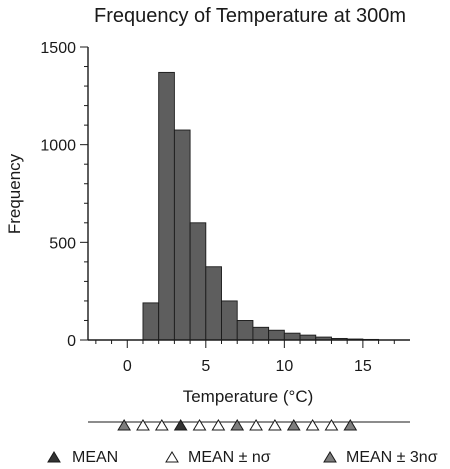 The height and width of the screenshot is (469, 450). I want to click on x-tick-label: 0, so click(127, 366).